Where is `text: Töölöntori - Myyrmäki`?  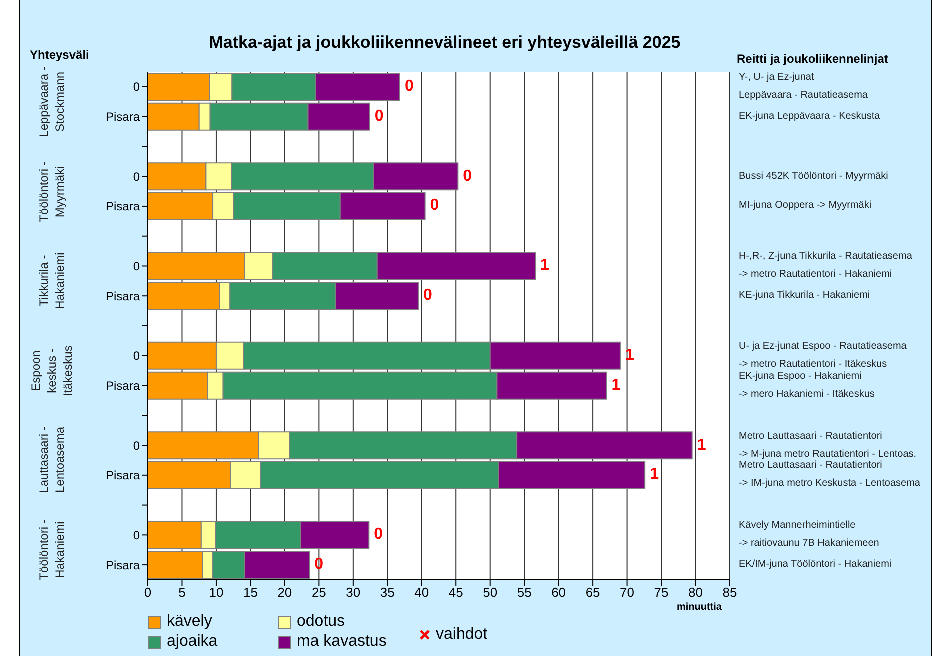 text: Töölöntori - Myyrmäki is located at coordinates (52, 191).